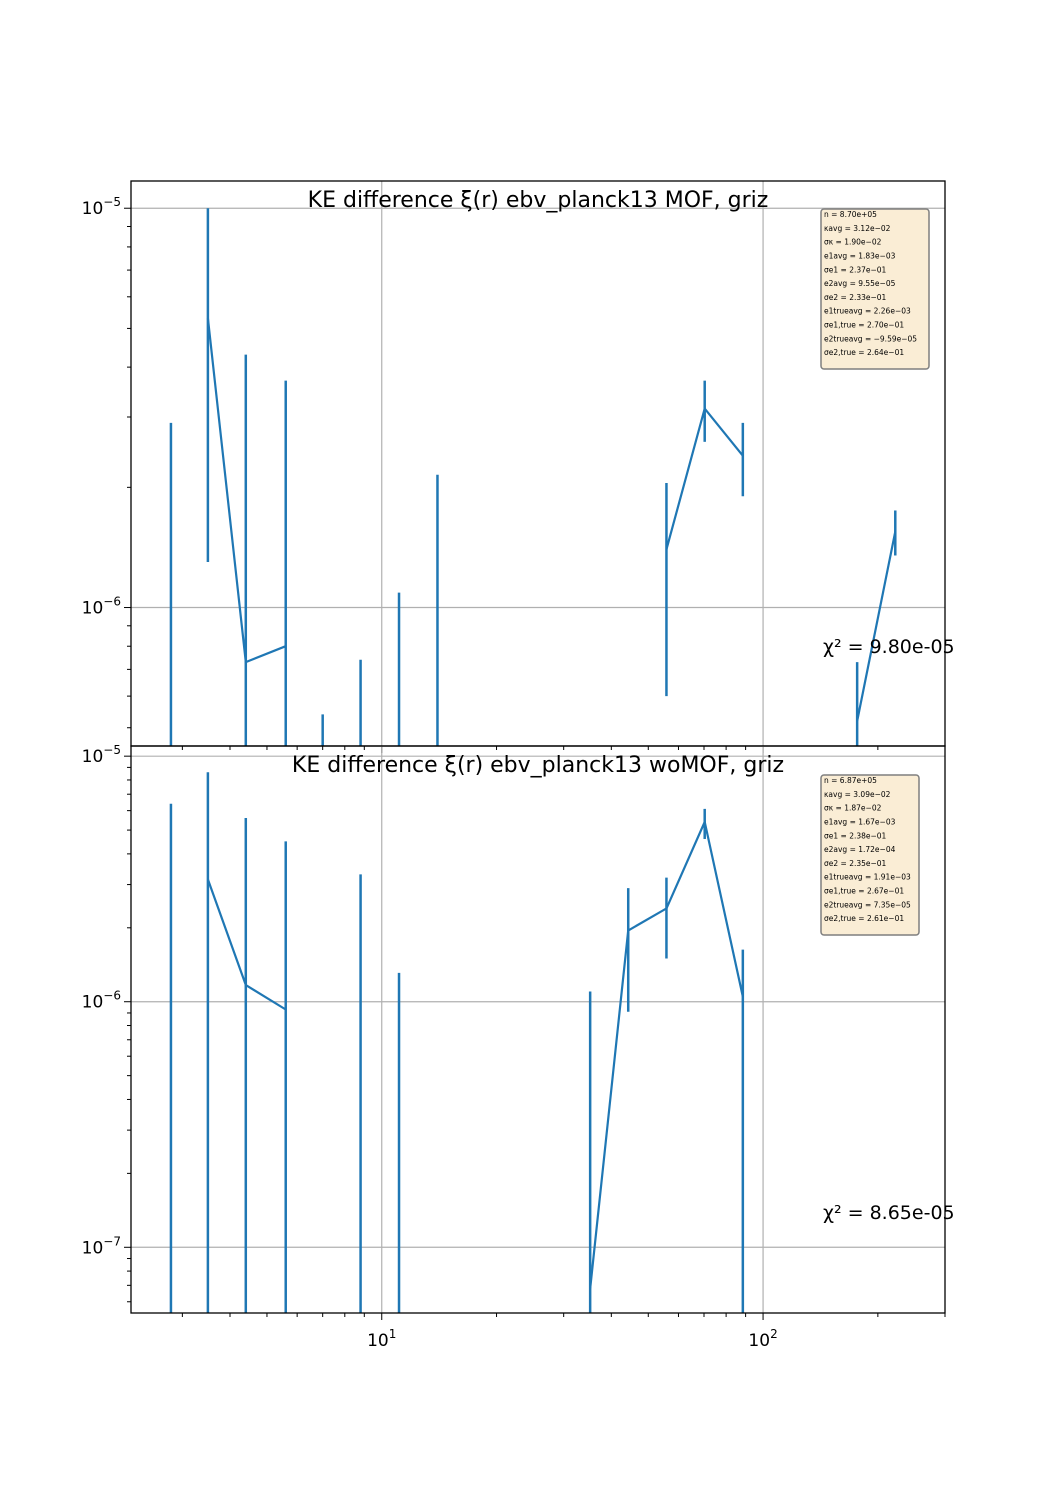  I want to click on stat-line: e1avg = 1.83e−03, so click(860, 255).